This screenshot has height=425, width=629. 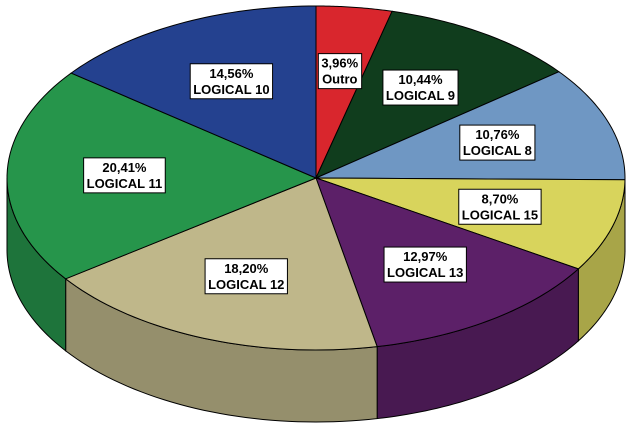 What do you see at coordinates (500, 198) in the screenshot?
I see `value-label: 8,70%` at bounding box center [500, 198].